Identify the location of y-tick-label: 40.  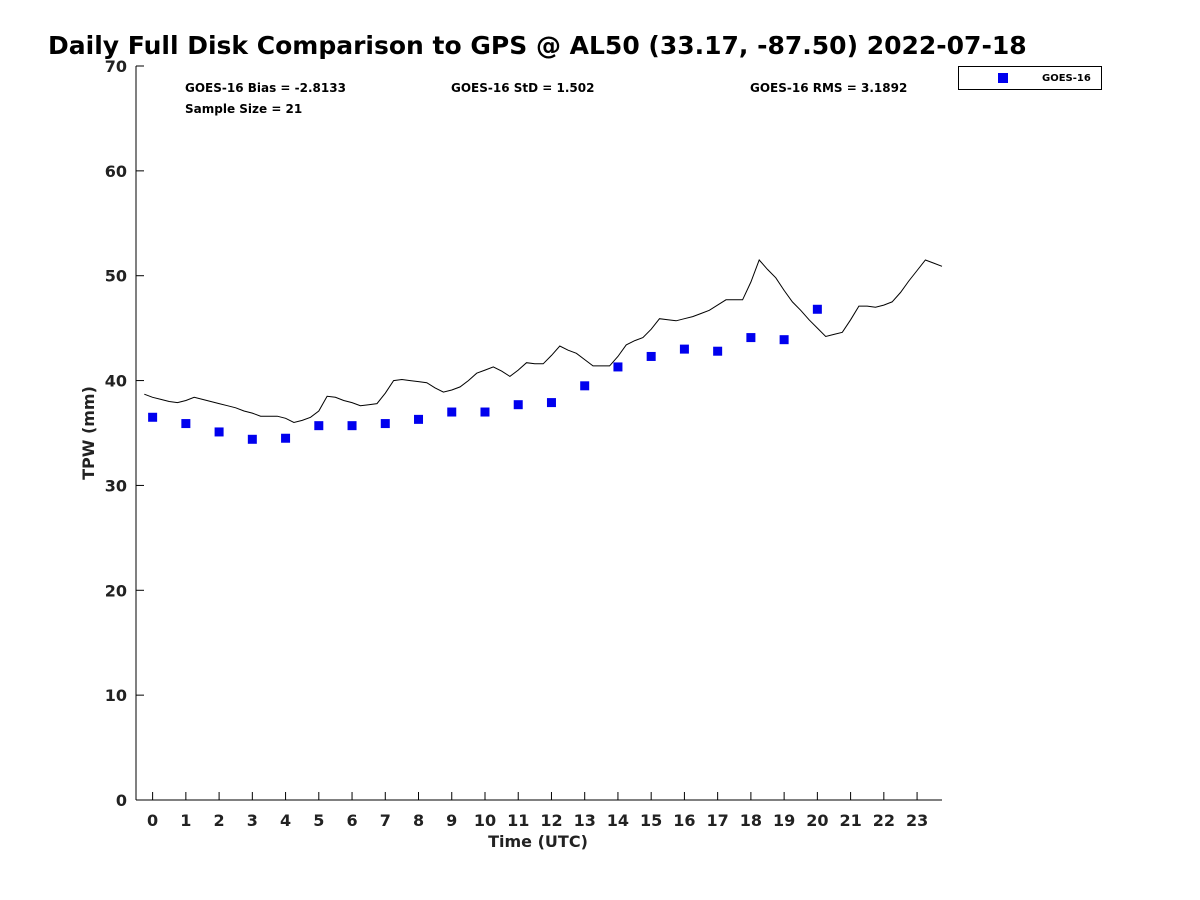
(116, 381).